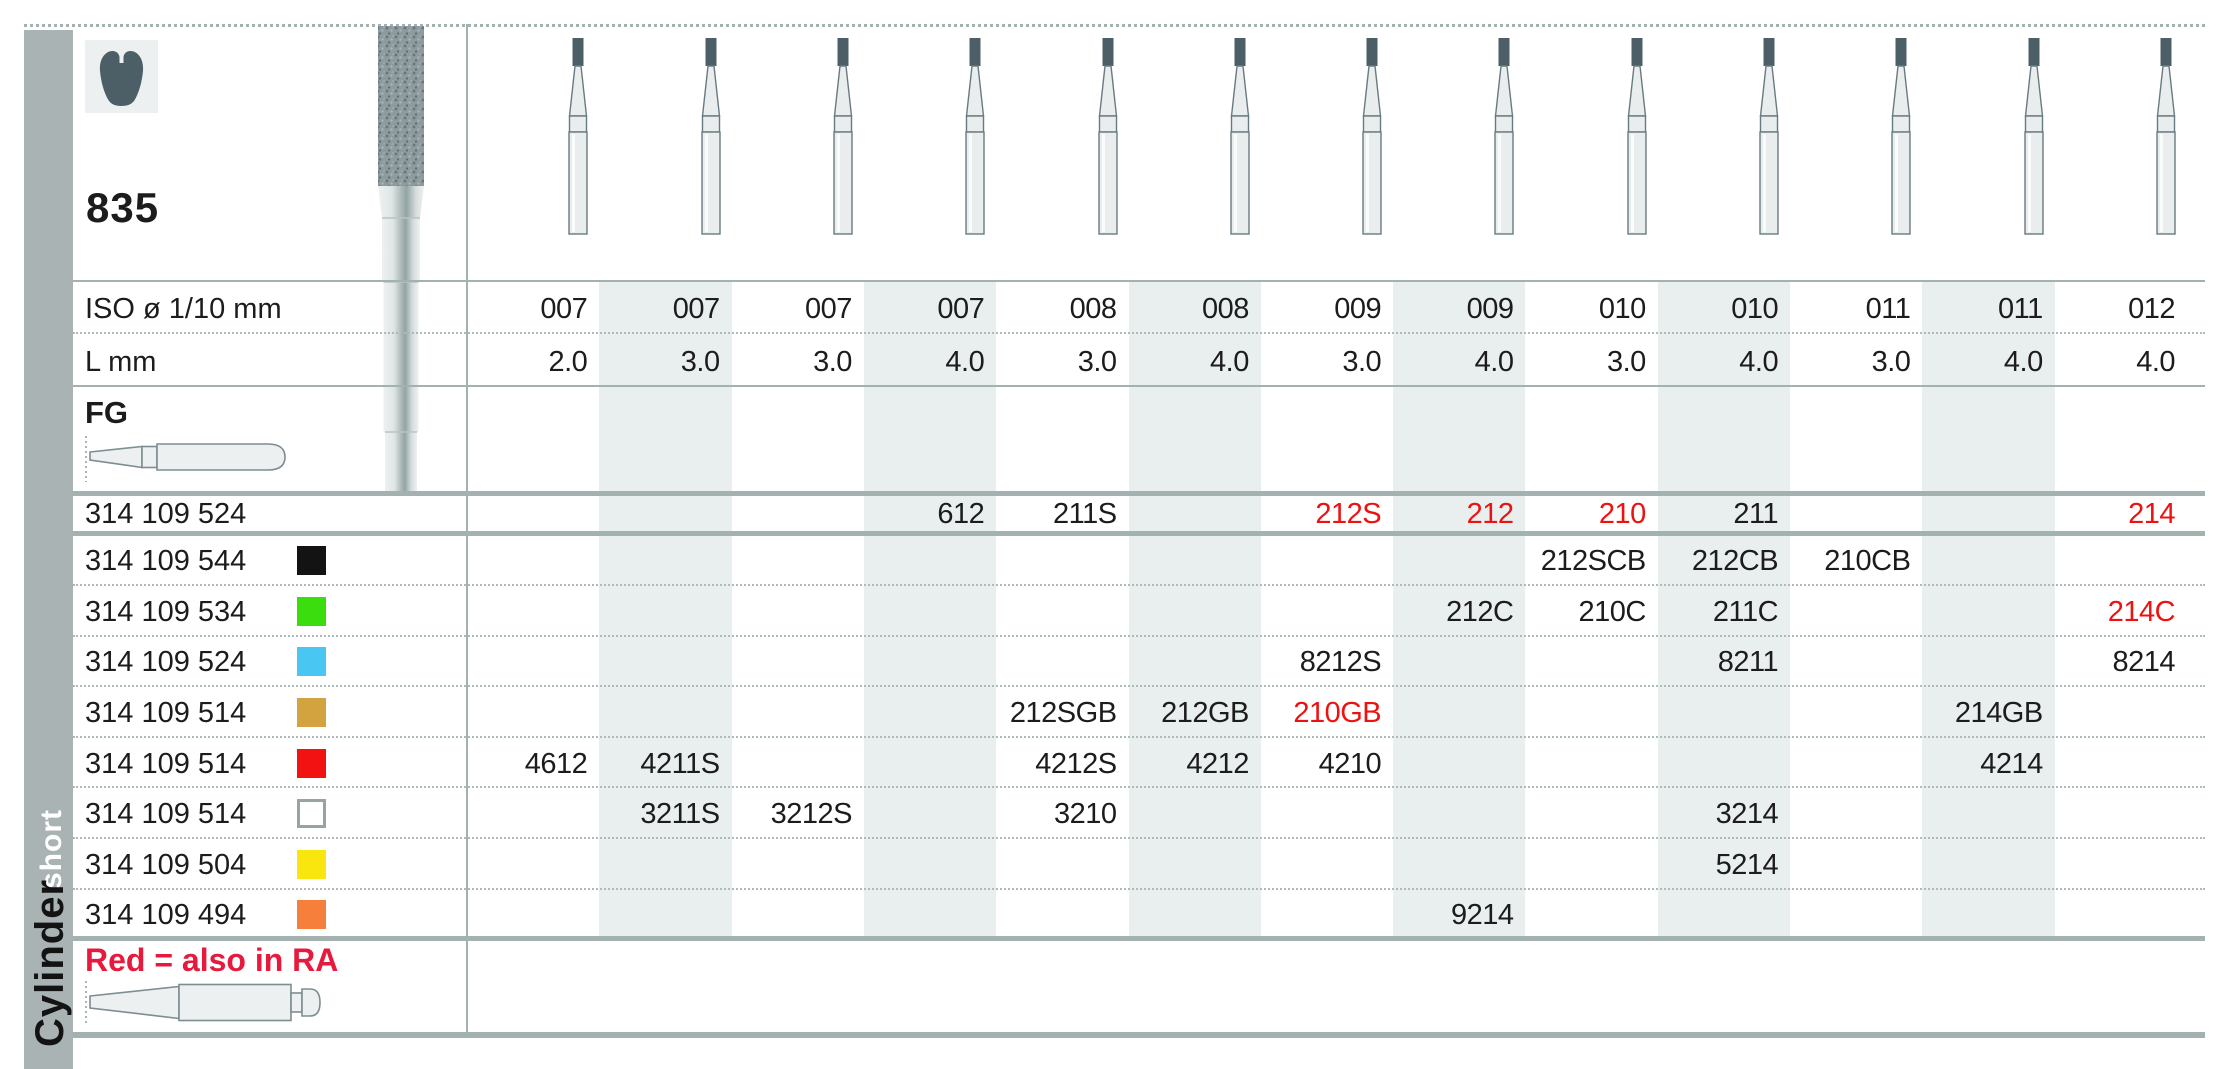 The height and width of the screenshot is (1069, 2217). I want to click on grit-chip-red, so click(311, 763).